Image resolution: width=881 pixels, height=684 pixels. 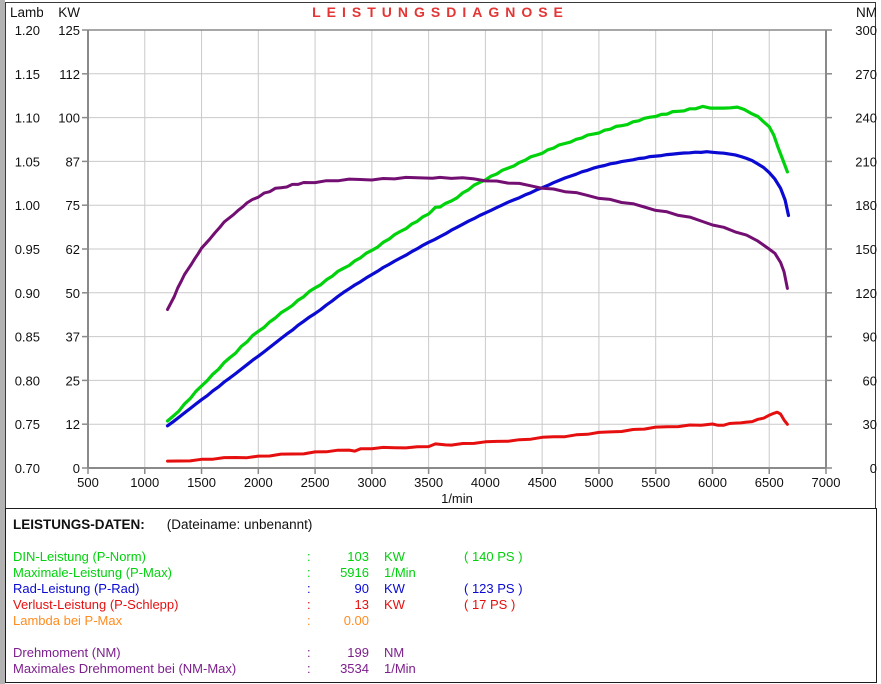 What do you see at coordinates (866, 293) in the screenshot?
I see `nm-tick-label: 120` at bounding box center [866, 293].